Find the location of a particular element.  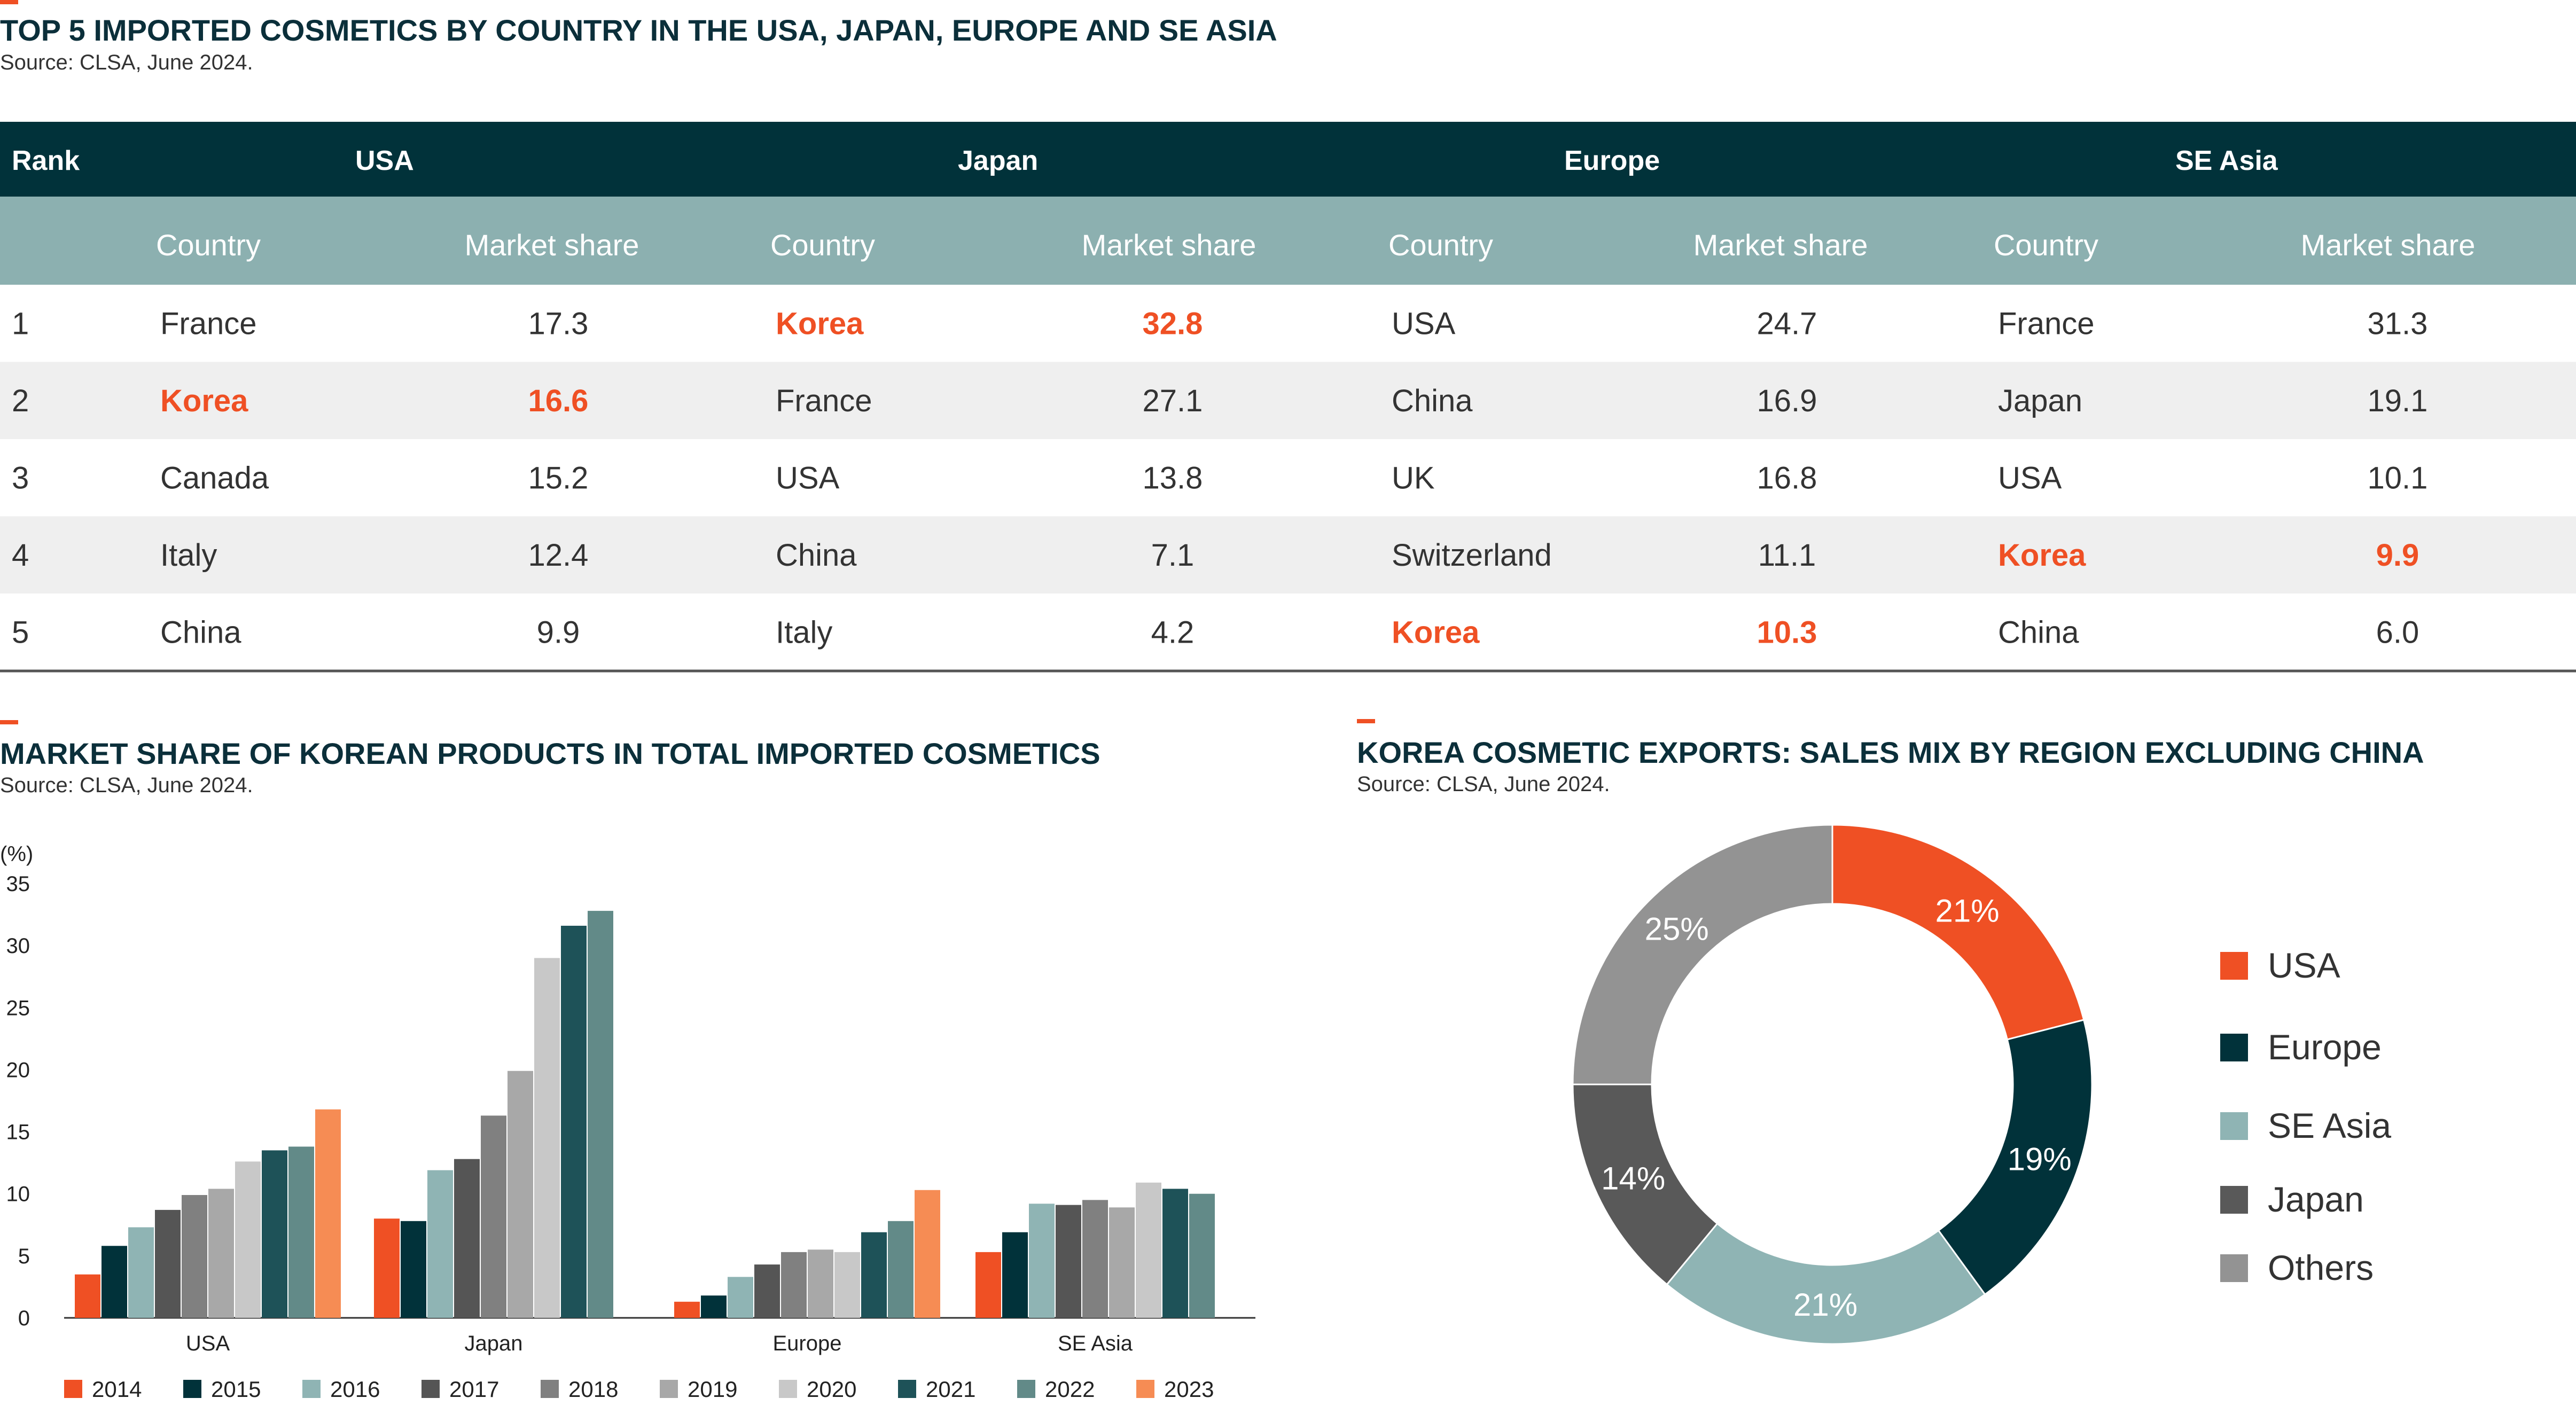

table-share-cell: 11.1 is located at coordinates (1787, 556).